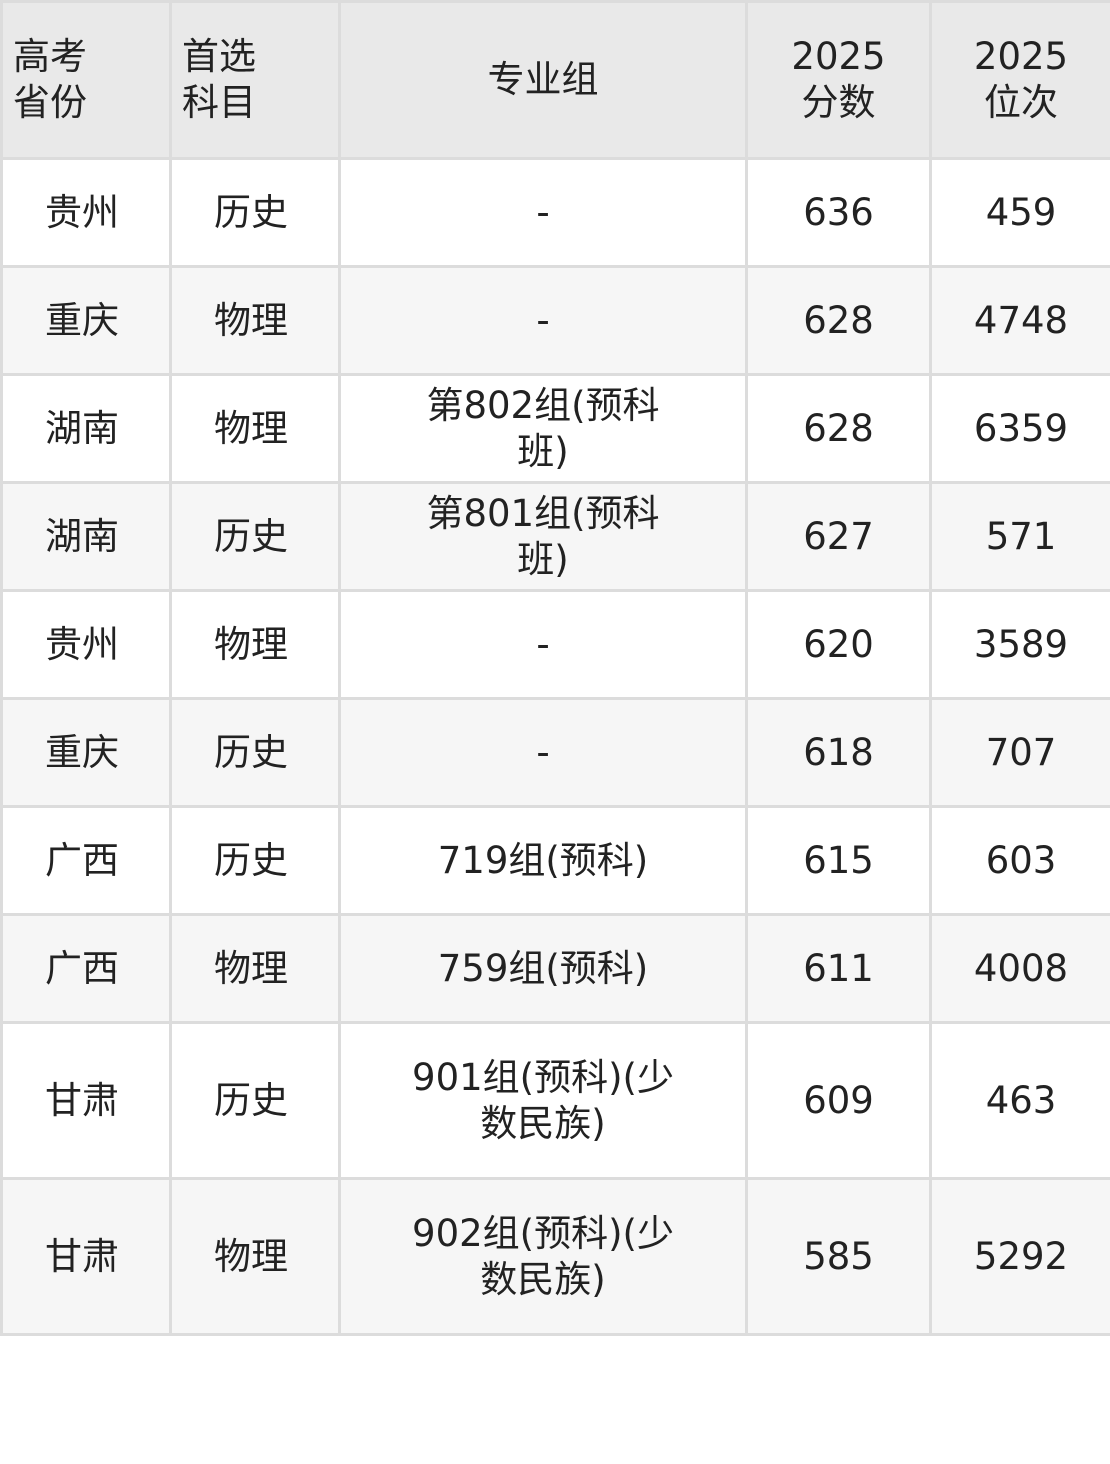 Image resolution: width=1110 pixels, height=1464 pixels. I want to click on cell-rank: 3589, so click(1019, 644).